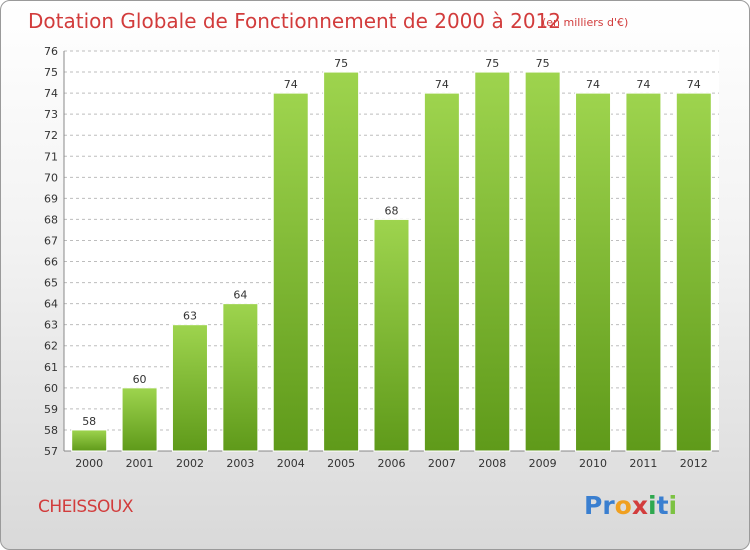 Image resolution: width=750 pixels, height=550 pixels. I want to click on y-tick-label: 65, so click(51, 283).